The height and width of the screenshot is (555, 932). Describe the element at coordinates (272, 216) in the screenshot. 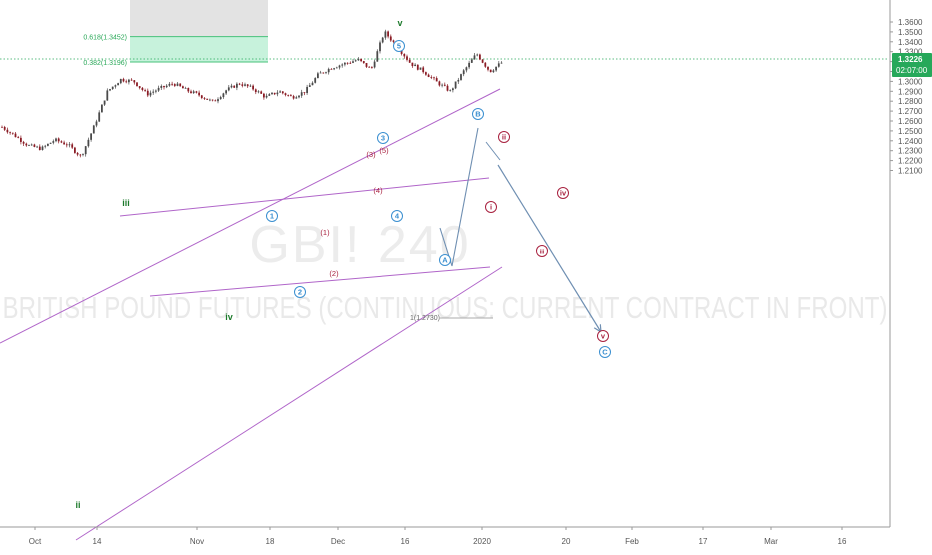

I see `wave-label: 1` at that location.